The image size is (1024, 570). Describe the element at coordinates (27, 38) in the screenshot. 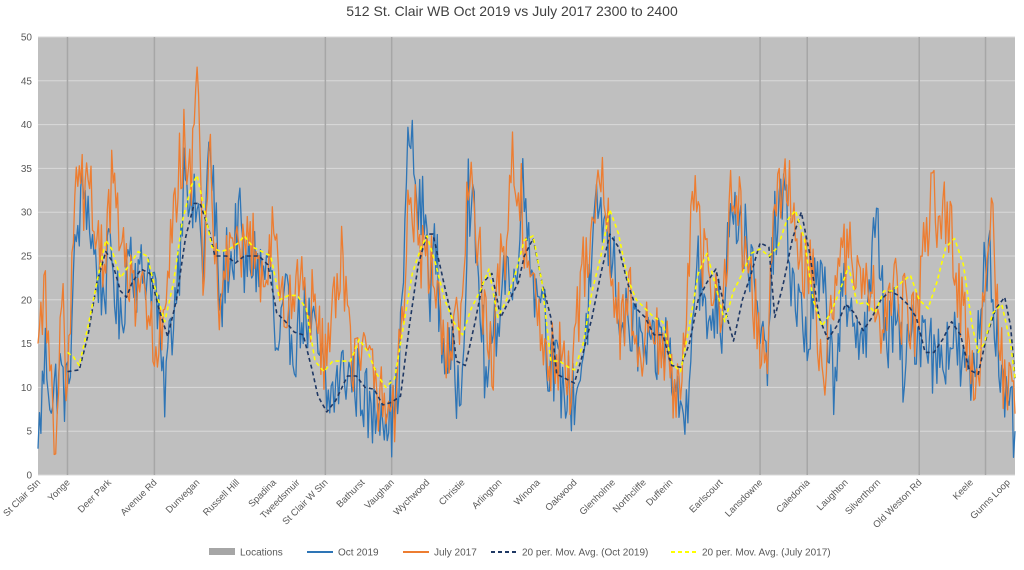

I see `y-tick-label: 50` at that location.